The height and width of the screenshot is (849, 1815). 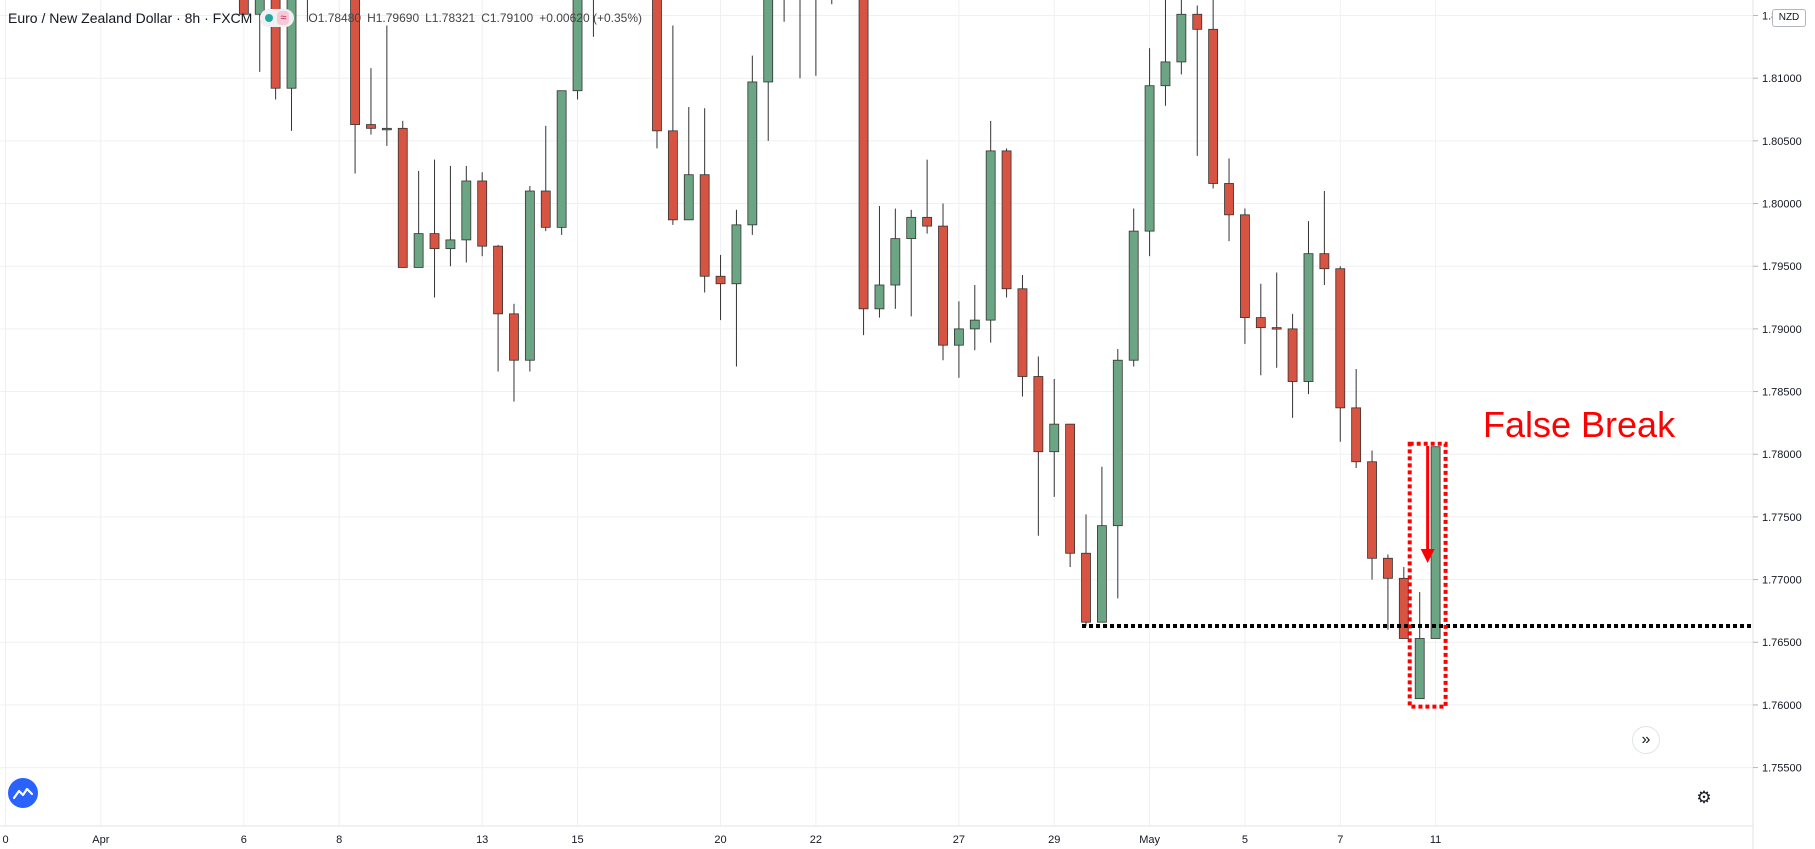 I want to click on scroll-to-realtime-icon: », so click(x=1646, y=739).